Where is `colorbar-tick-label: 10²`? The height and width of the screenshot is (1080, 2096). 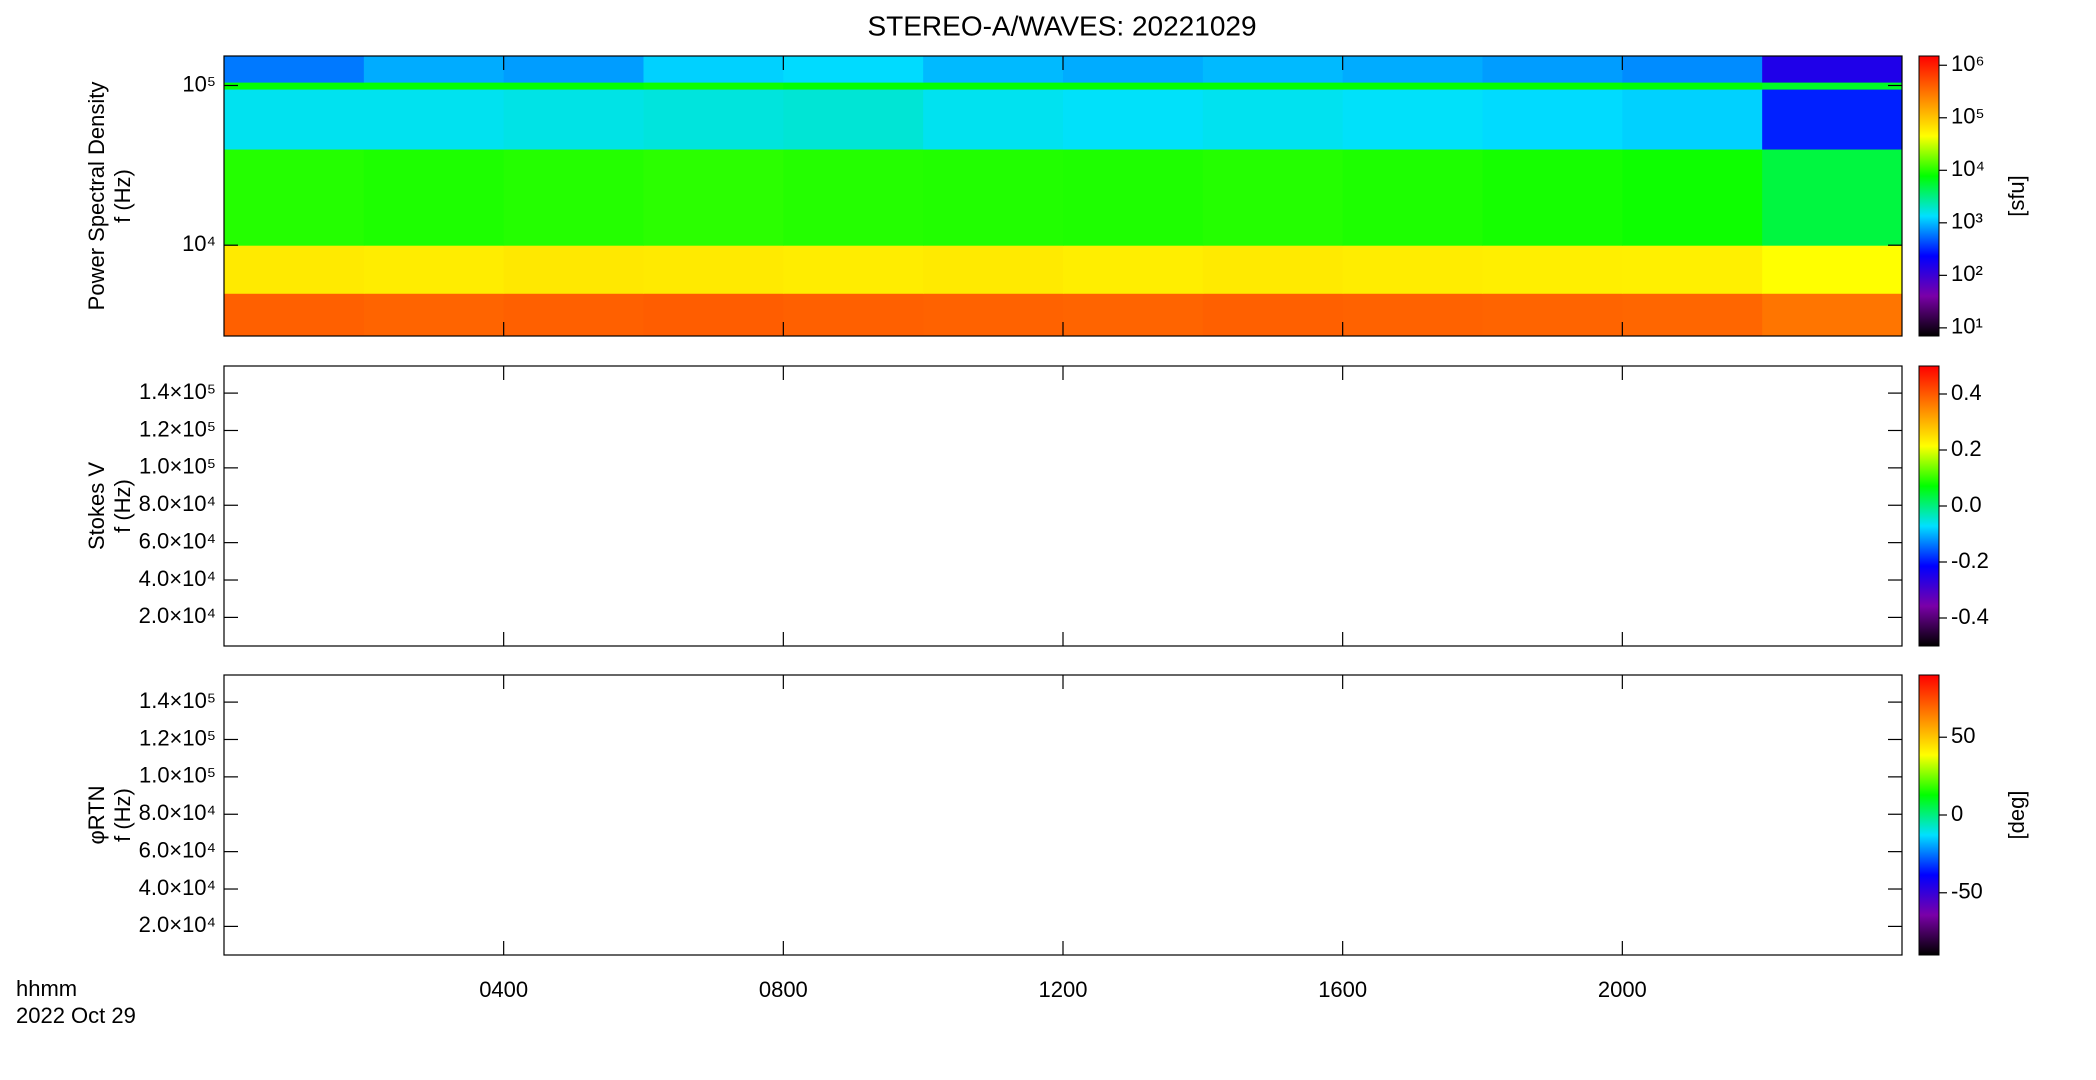 colorbar-tick-label: 10² is located at coordinates (1967, 273).